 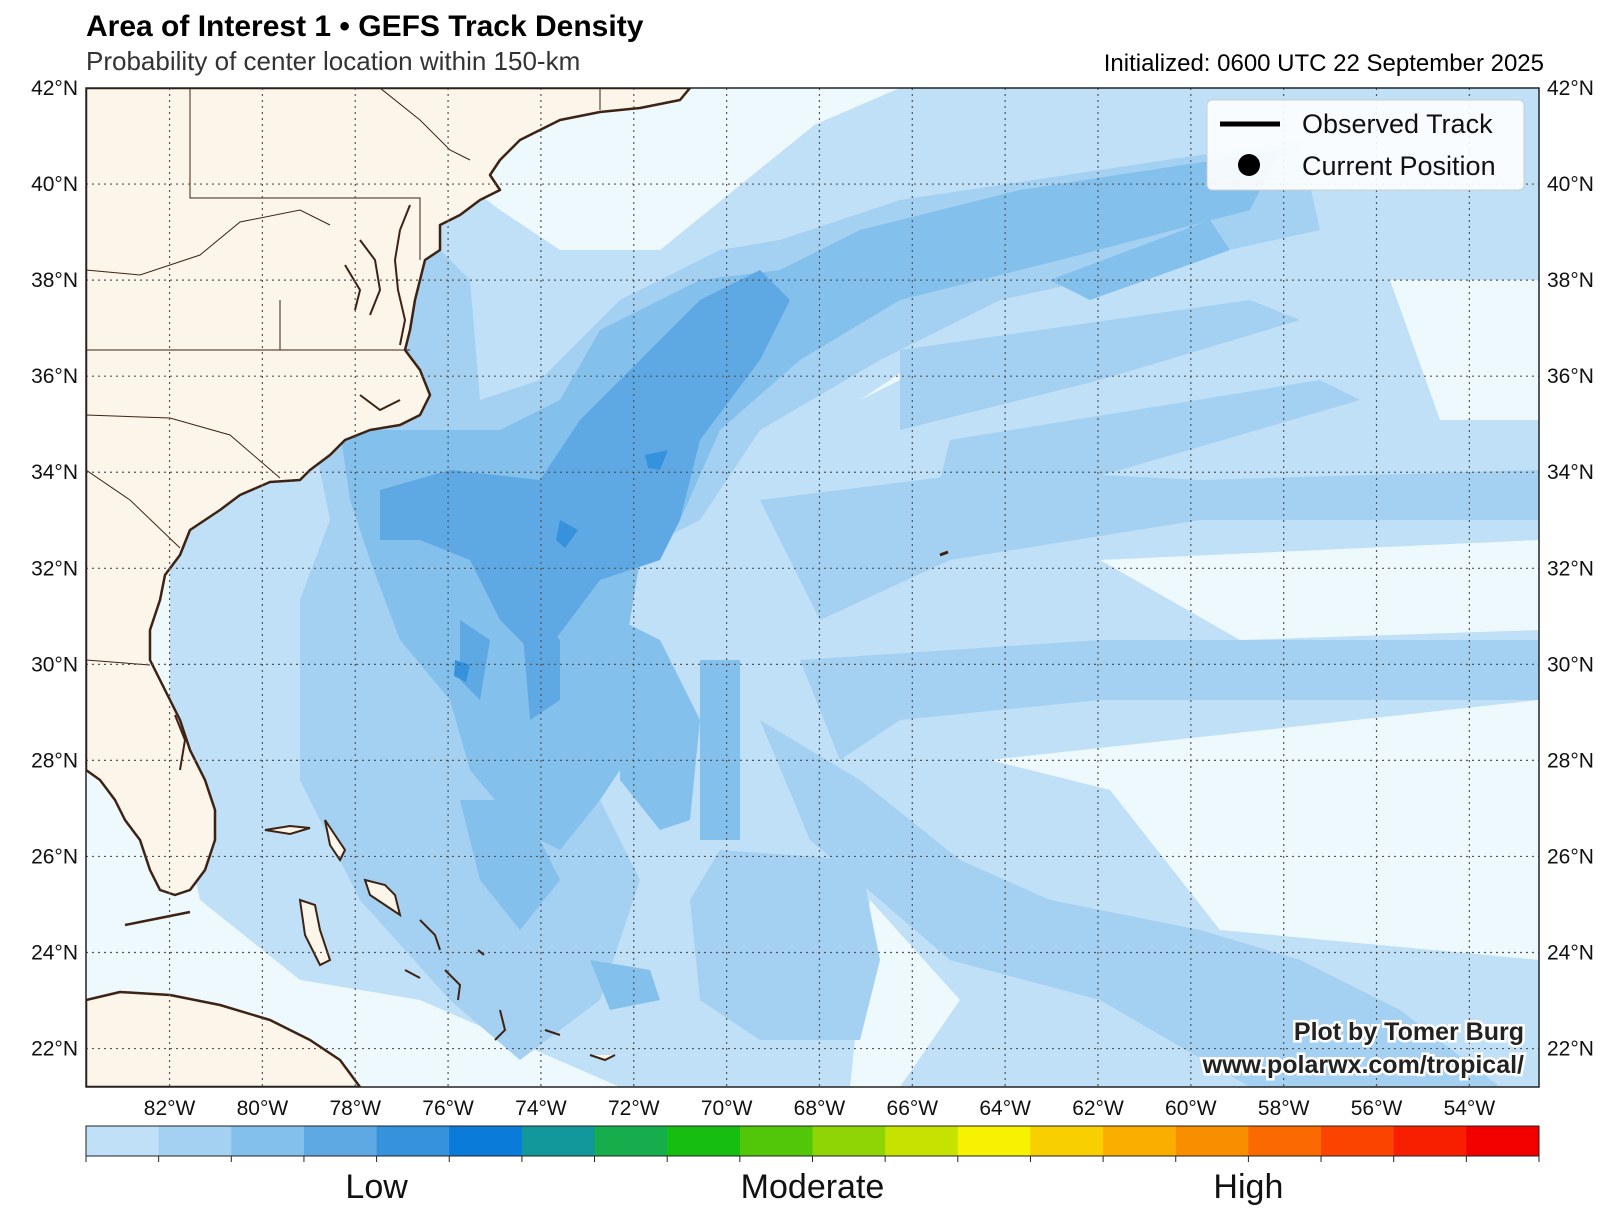 I want to click on bahamas, so click(x=440, y=940).